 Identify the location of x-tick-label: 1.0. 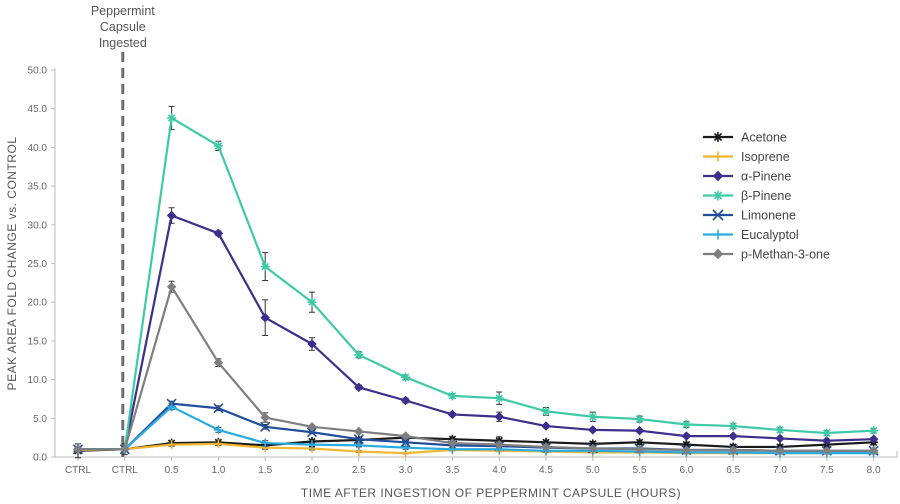
(218, 470).